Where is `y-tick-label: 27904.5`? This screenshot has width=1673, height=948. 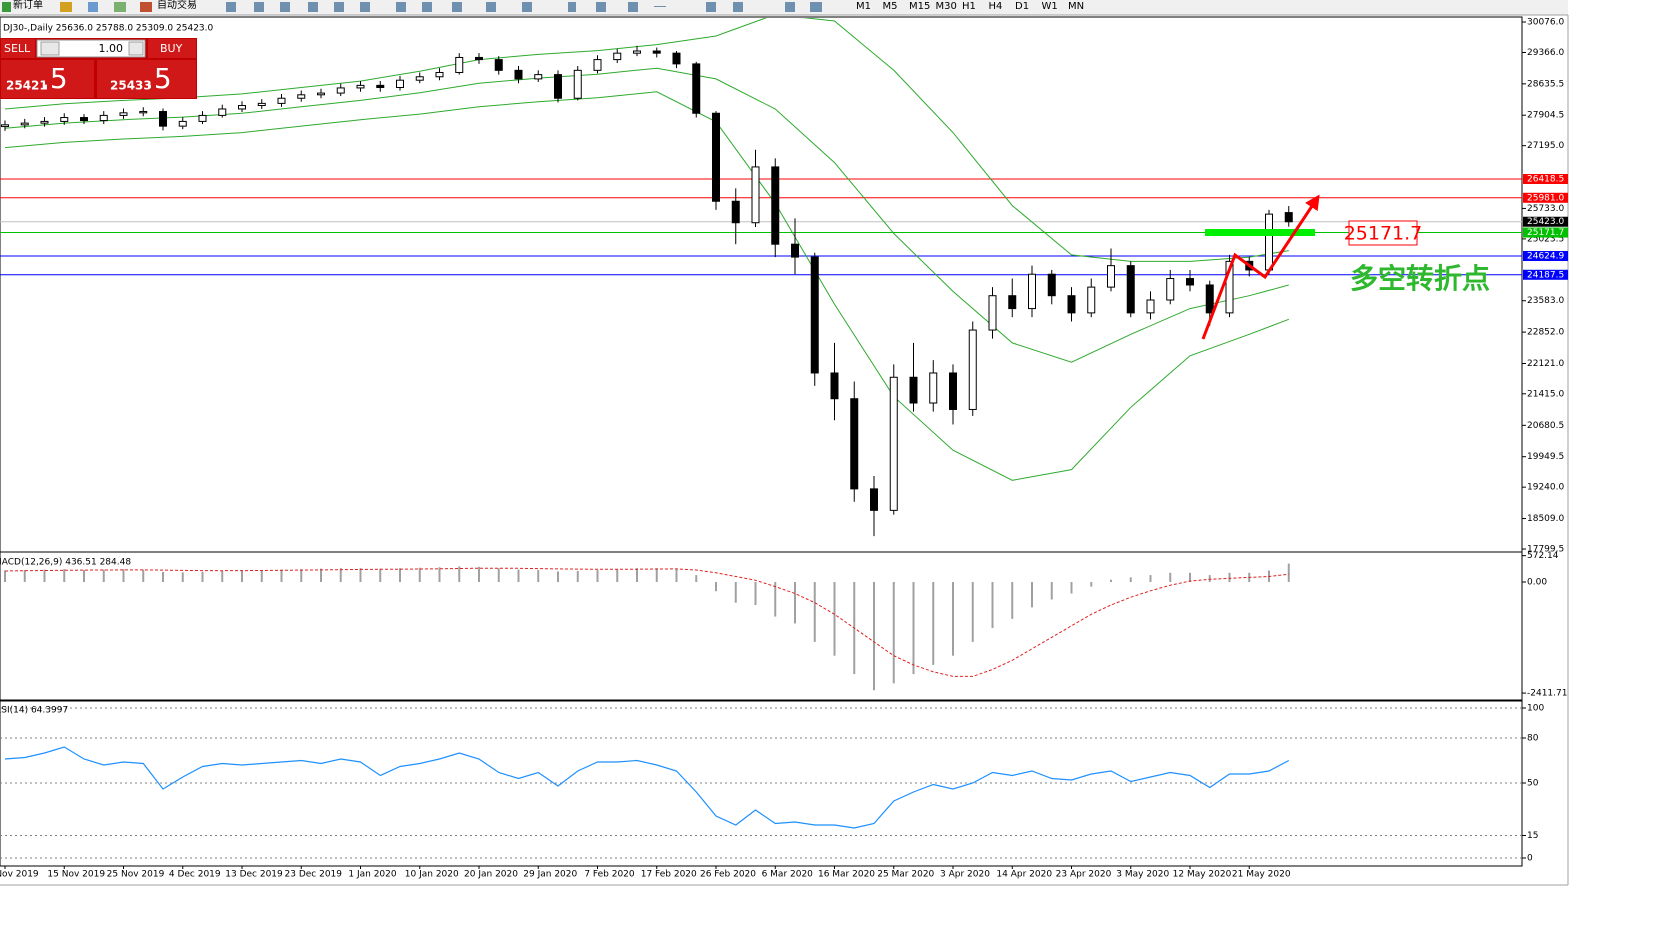 y-tick-label: 27904.5 is located at coordinates (1545, 116).